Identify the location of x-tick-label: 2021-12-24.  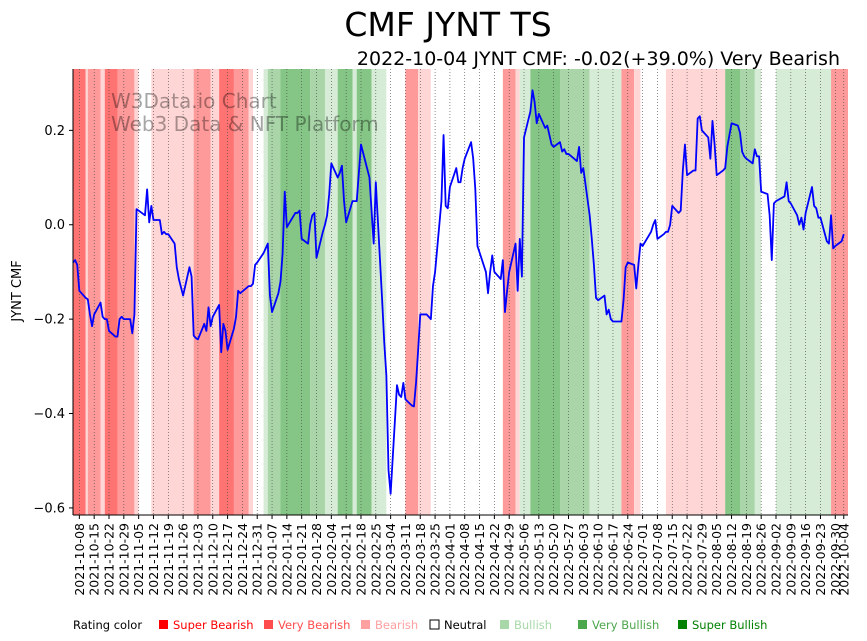
(242, 559).